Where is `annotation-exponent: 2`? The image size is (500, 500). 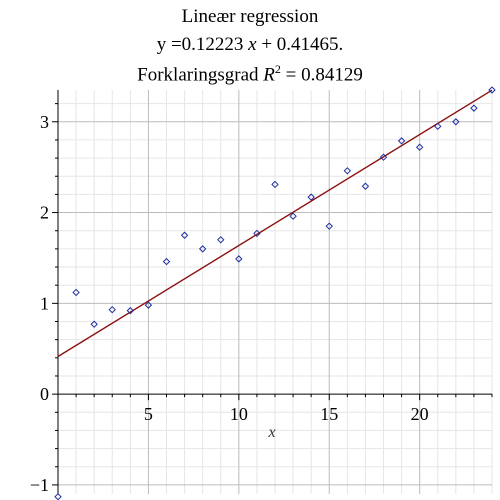 annotation-exponent: 2 is located at coordinates (277, 69).